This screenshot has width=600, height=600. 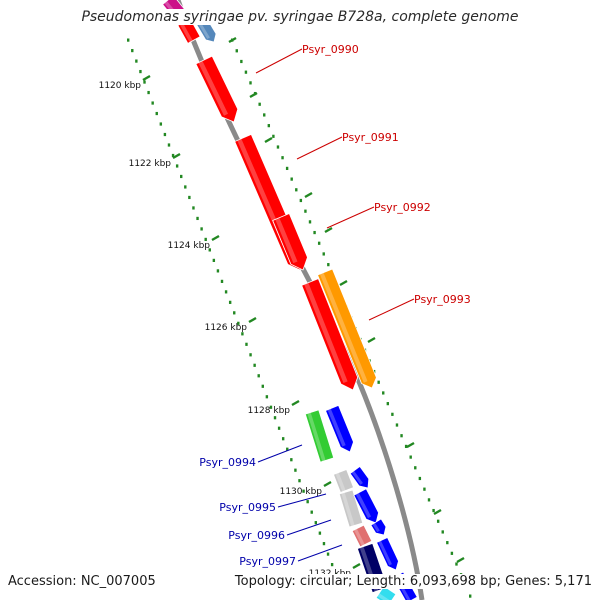 I want to click on gene-label: Psyr_0993, so click(x=442, y=299).